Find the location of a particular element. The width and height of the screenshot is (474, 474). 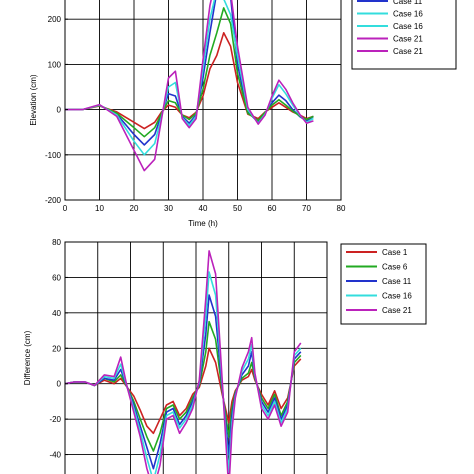

x-tick-label: 60 is located at coordinates (272, 208).